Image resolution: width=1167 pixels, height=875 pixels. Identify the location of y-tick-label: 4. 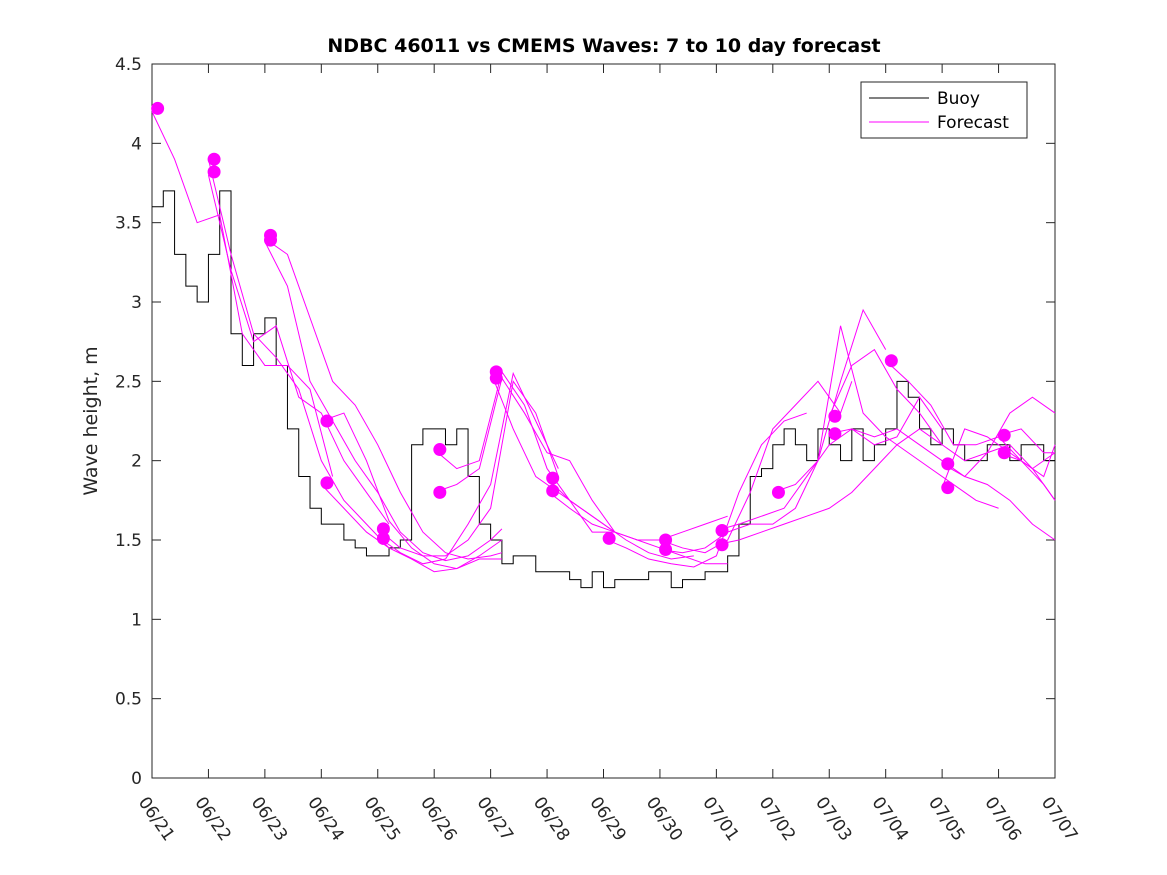
(136, 144).